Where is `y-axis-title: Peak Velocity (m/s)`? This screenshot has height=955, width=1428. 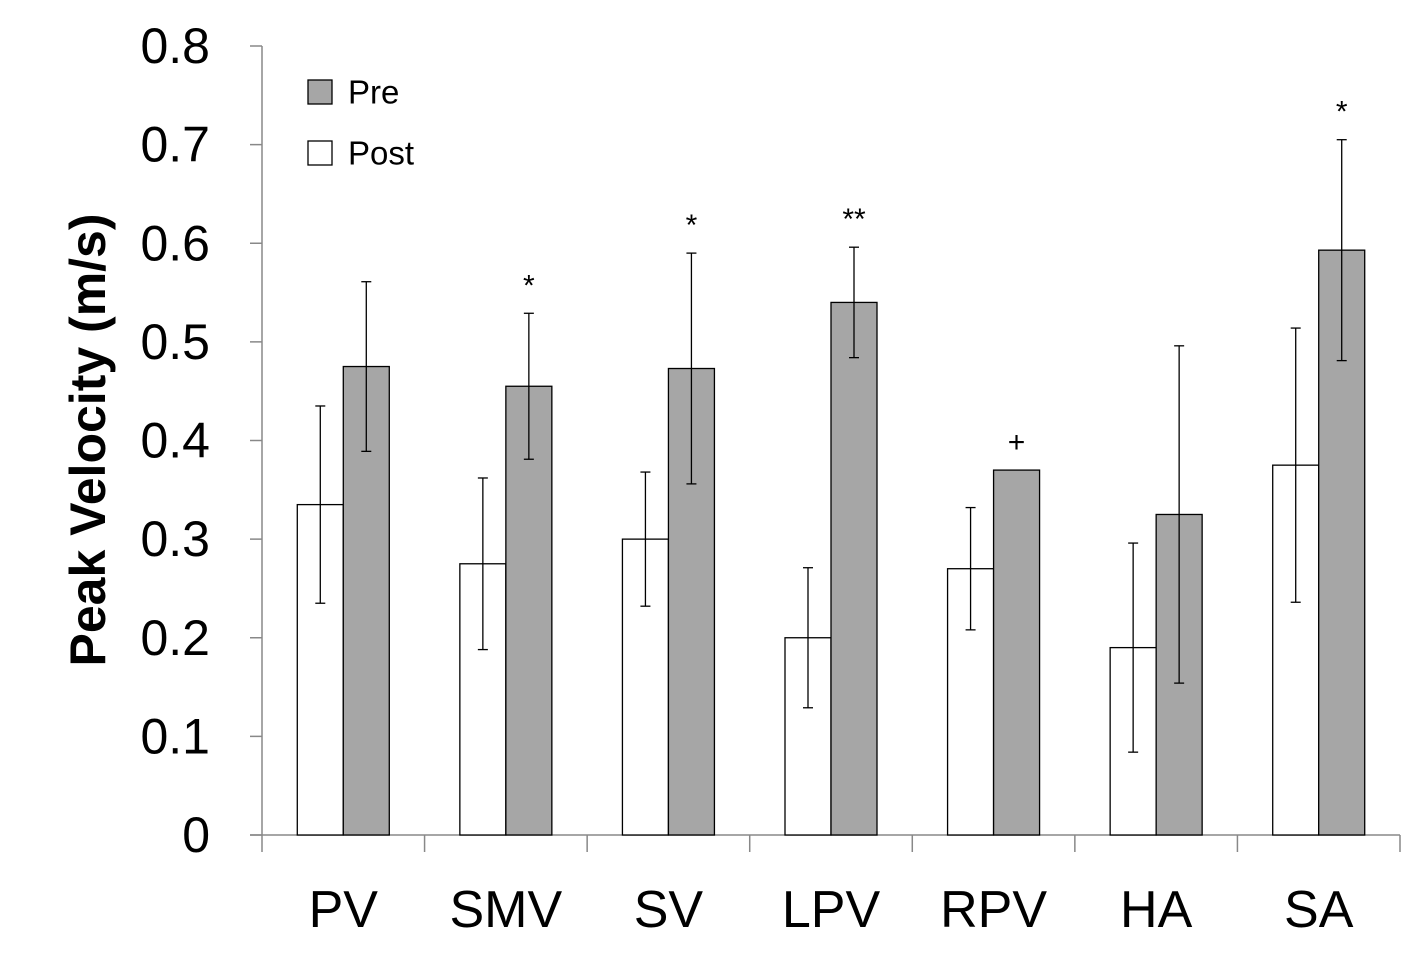 y-axis-title: Peak Velocity (m/s) is located at coordinates (88, 439).